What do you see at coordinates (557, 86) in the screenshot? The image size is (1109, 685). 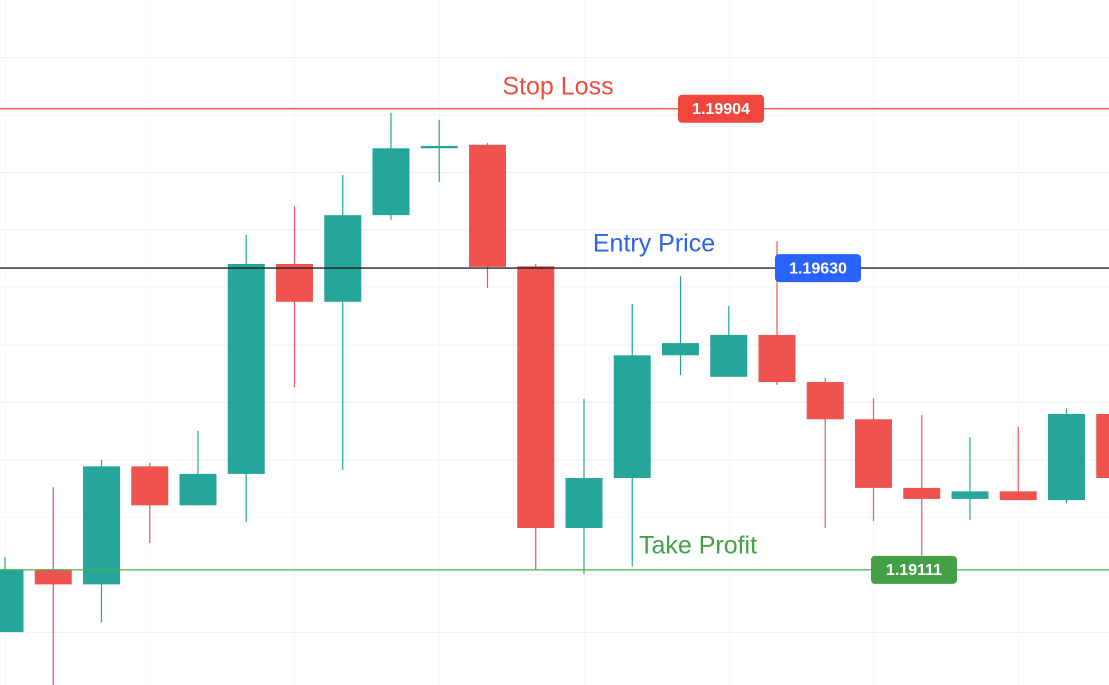 I see `level-name: Stop Loss` at bounding box center [557, 86].